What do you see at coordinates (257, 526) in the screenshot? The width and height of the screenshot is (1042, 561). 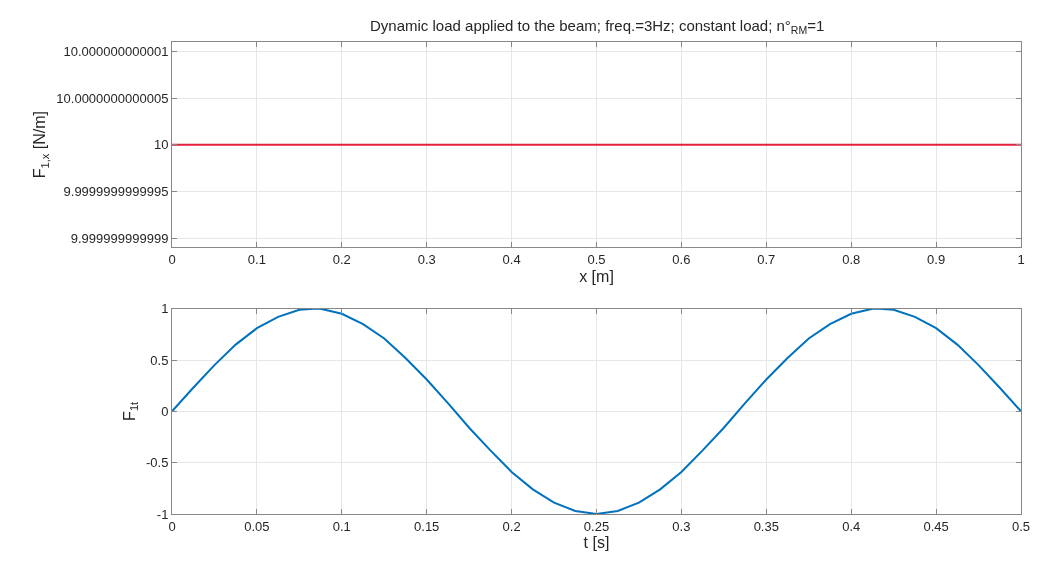 I see `x-tick-label: 0.05` at bounding box center [257, 526].